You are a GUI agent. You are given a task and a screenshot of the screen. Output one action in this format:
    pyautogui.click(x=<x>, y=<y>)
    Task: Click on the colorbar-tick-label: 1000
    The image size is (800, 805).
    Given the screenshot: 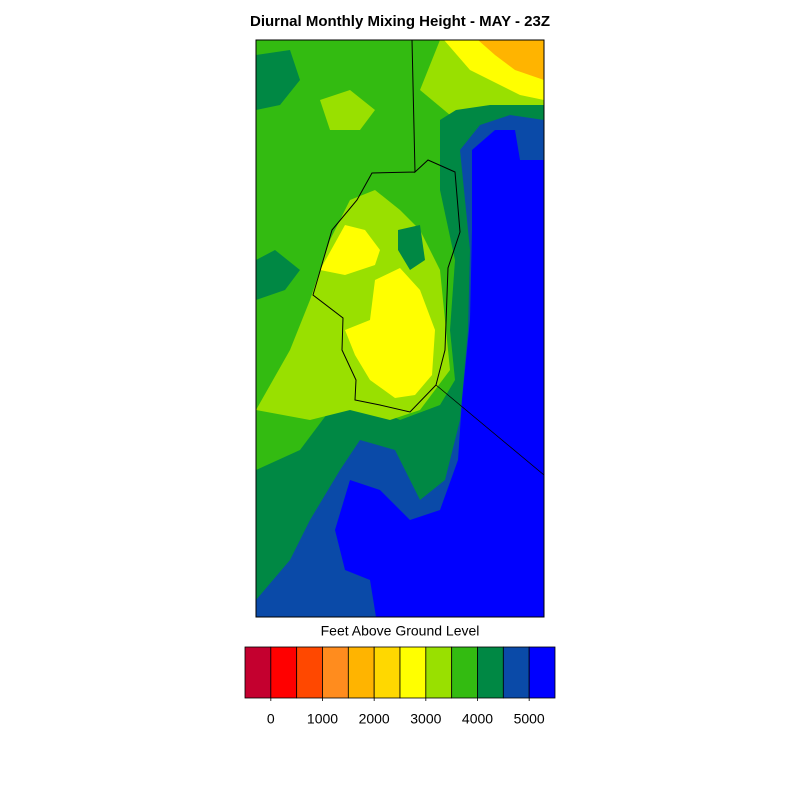 What is the action you would take?
    pyautogui.click(x=322, y=719)
    